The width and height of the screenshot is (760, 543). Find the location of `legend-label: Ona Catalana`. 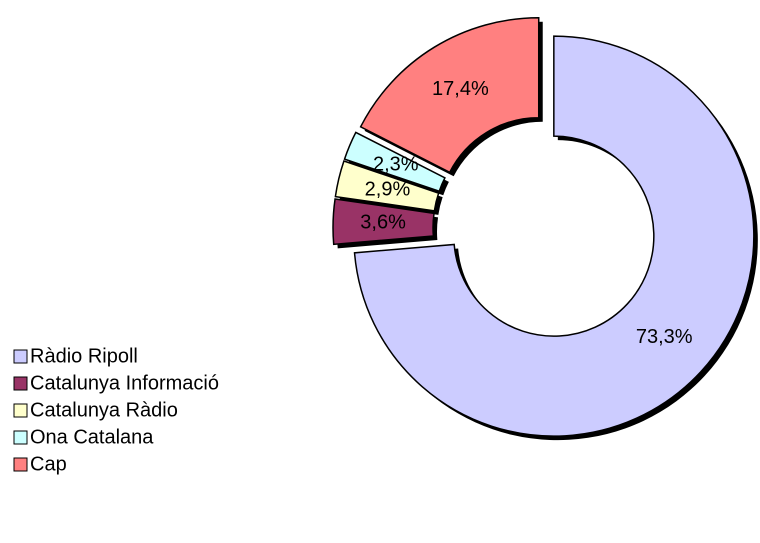

legend-label: Ona Catalana is located at coordinates (92, 437).